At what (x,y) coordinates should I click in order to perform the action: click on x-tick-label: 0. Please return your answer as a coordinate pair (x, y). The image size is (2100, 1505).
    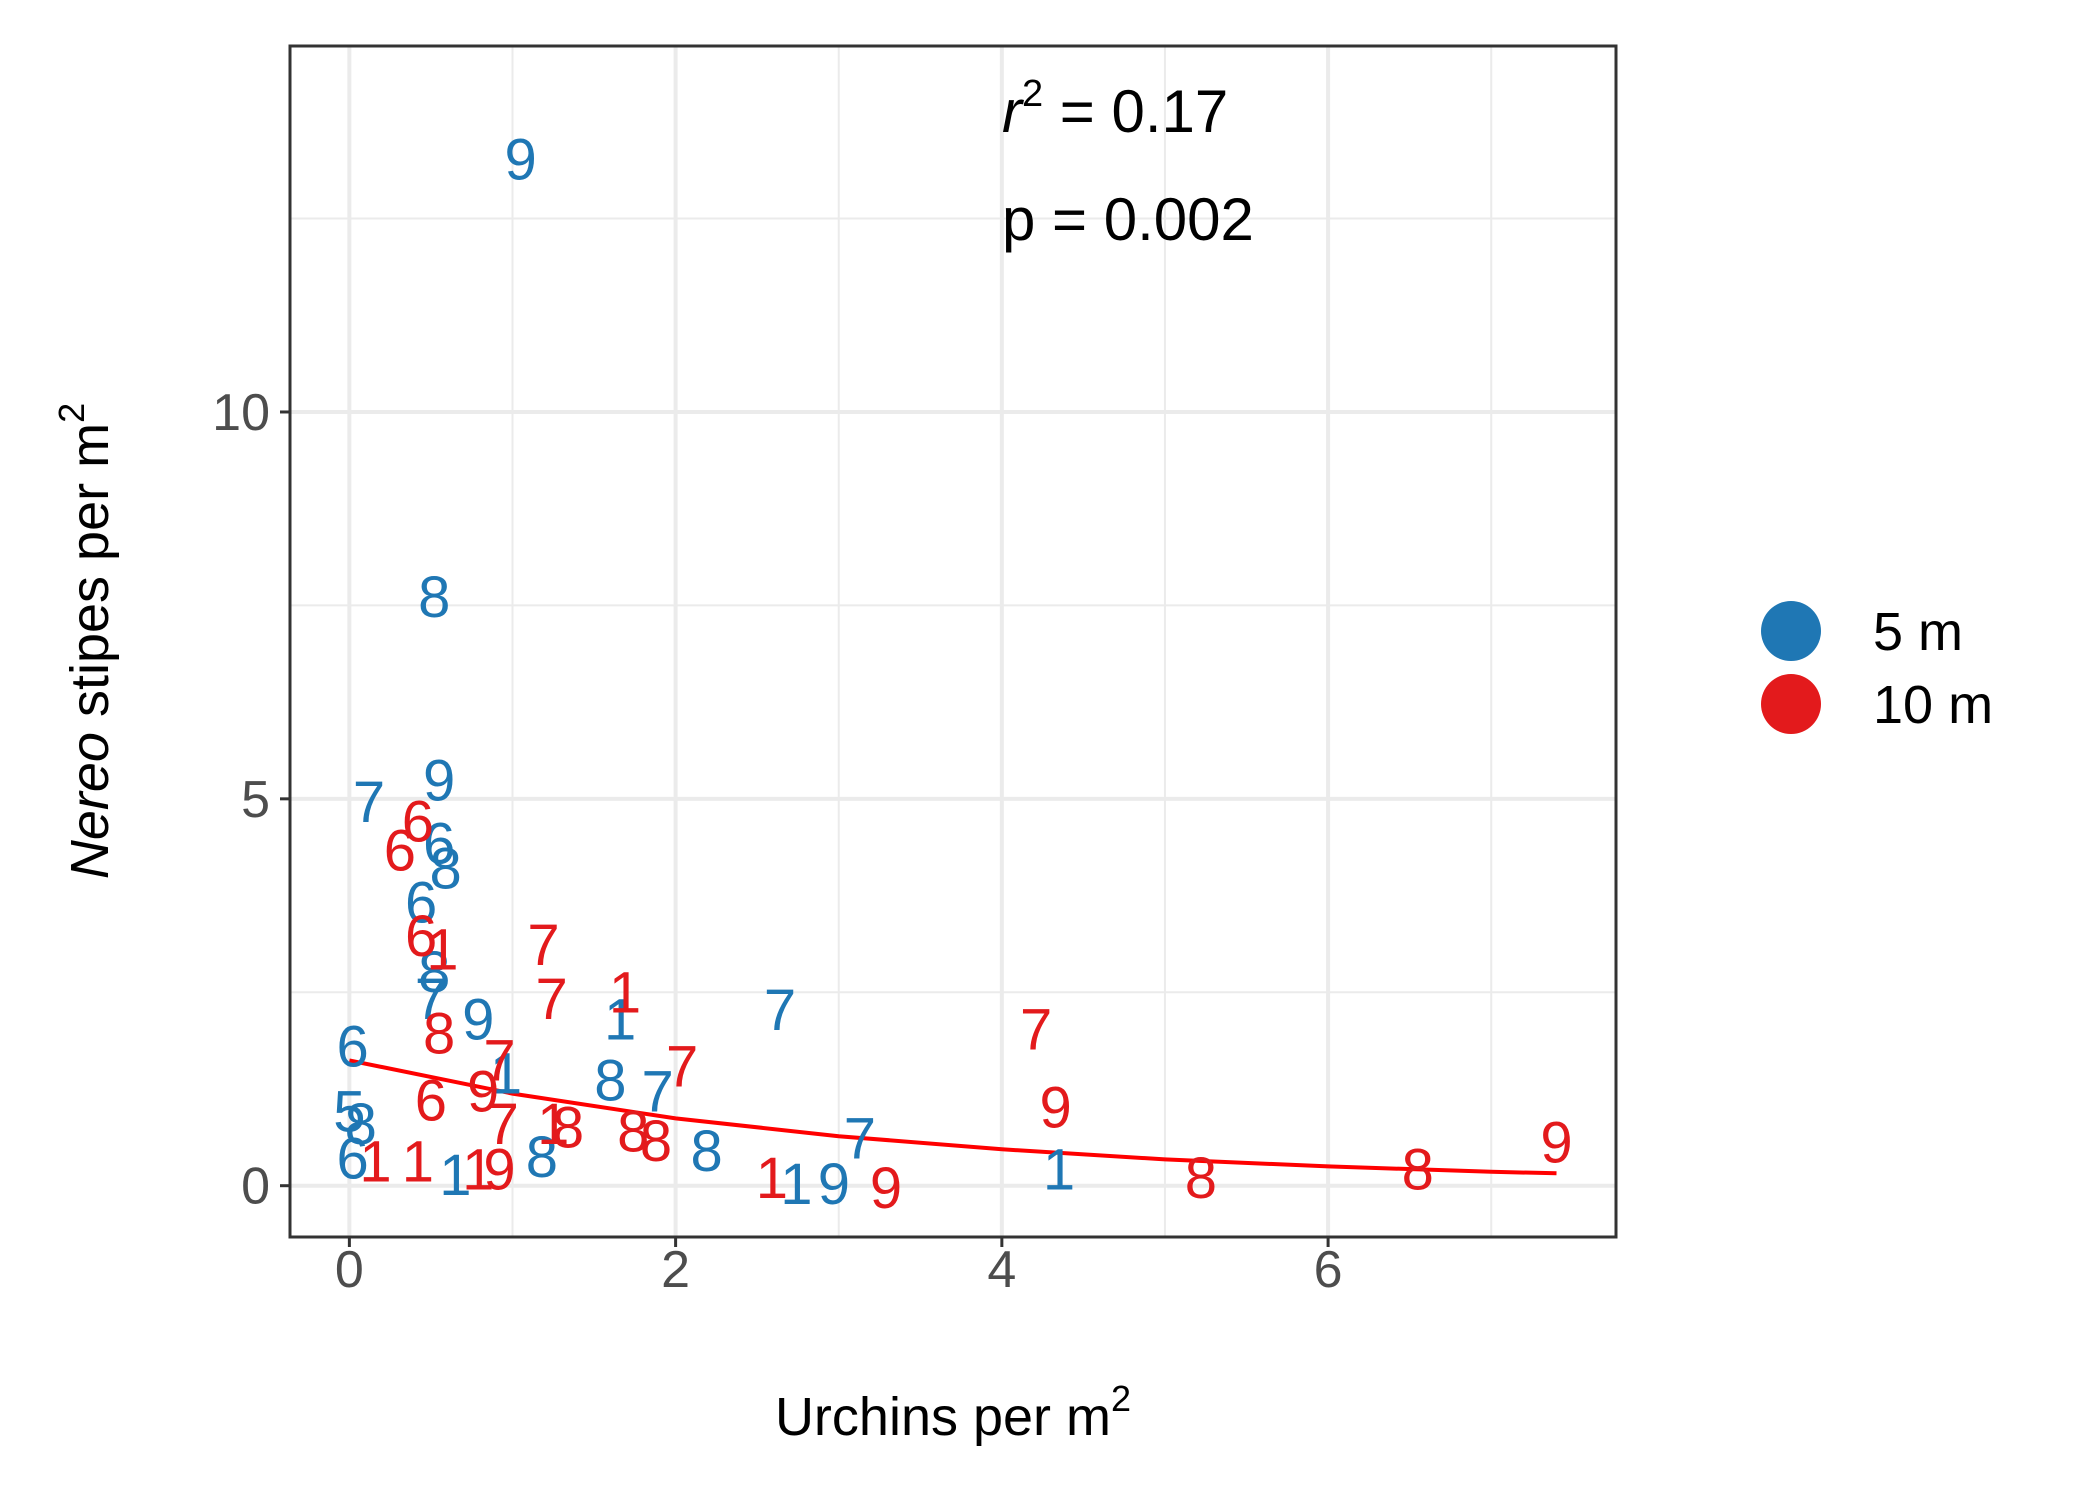
    Looking at the image, I should click on (349, 1270).